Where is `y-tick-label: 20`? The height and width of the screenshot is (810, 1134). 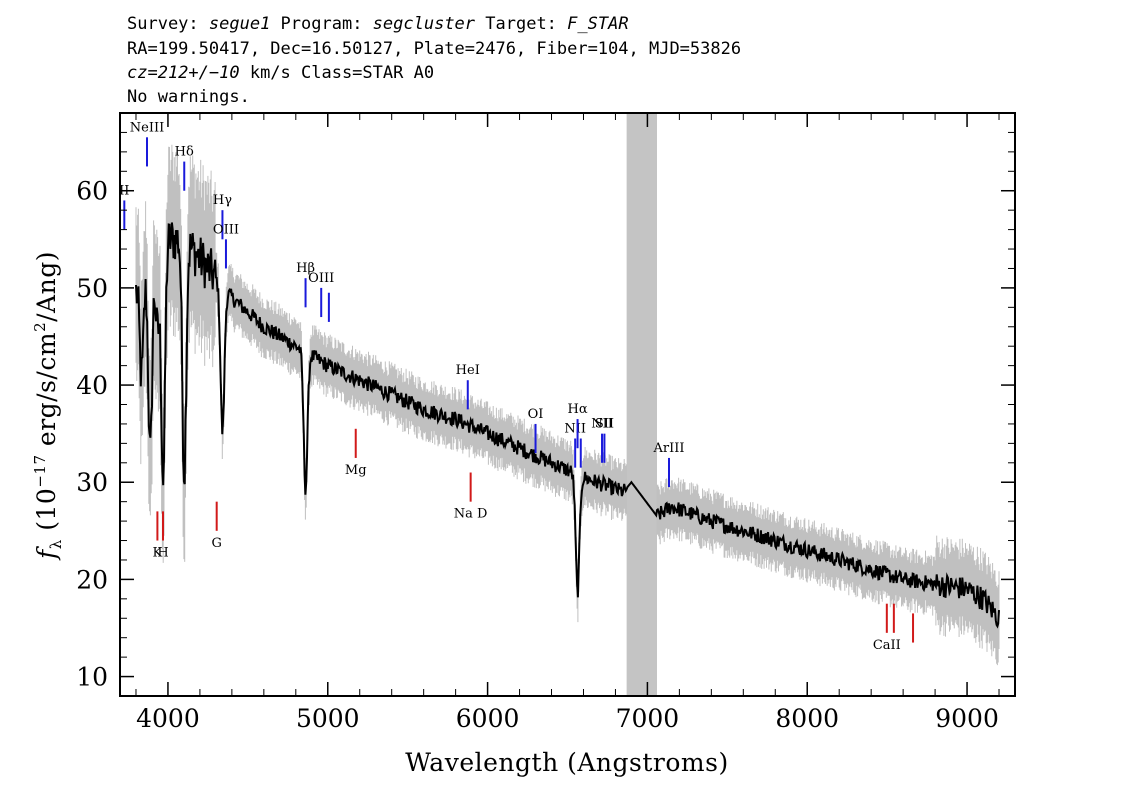 y-tick-label: 20 is located at coordinates (92, 579).